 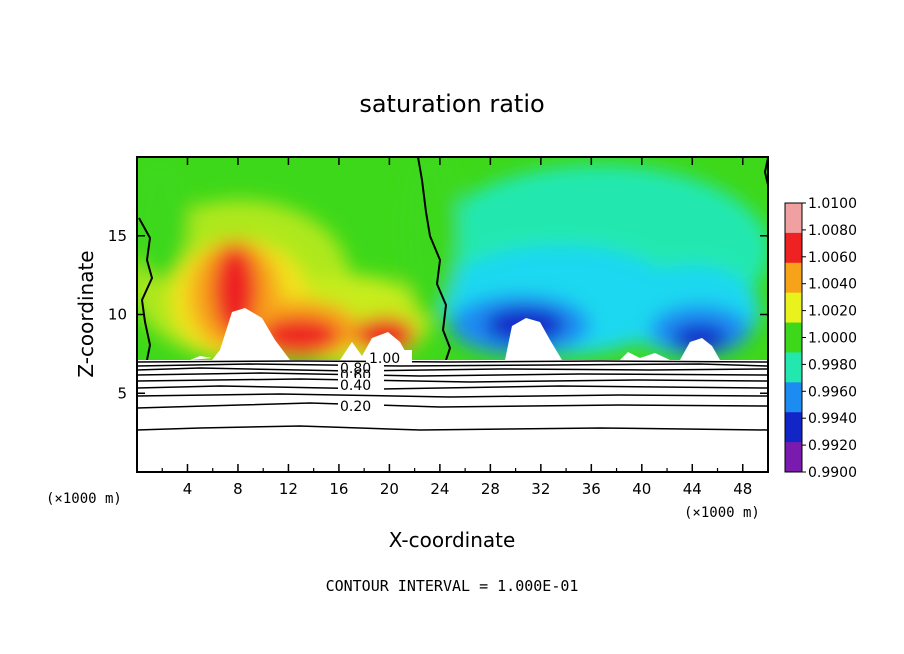 What do you see at coordinates (832, 473) in the screenshot?
I see `colorbar-label: 0.9900` at bounding box center [832, 473].